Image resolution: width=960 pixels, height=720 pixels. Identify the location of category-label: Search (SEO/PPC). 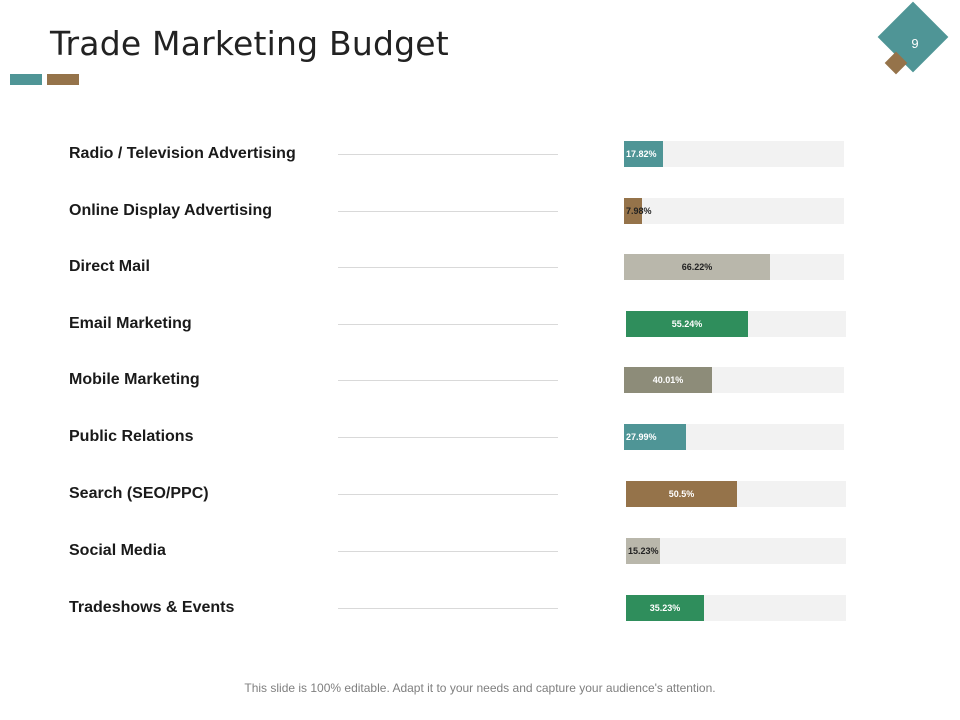
(139, 493).